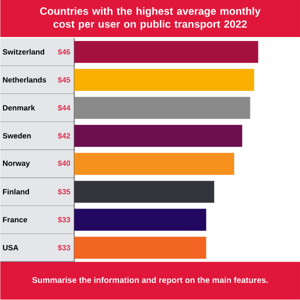 This screenshot has width=300, height=300. What do you see at coordinates (150, 281) in the screenshot?
I see `text: Summarise the information and report on the main features.` at bounding box center [150, 281].